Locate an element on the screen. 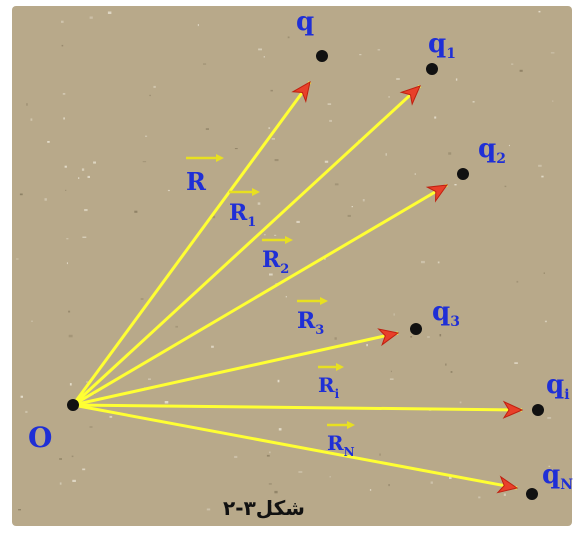 This screenshot has width=578, height=533. vector-label-R2: R2 is located at coordinates (277, 256).